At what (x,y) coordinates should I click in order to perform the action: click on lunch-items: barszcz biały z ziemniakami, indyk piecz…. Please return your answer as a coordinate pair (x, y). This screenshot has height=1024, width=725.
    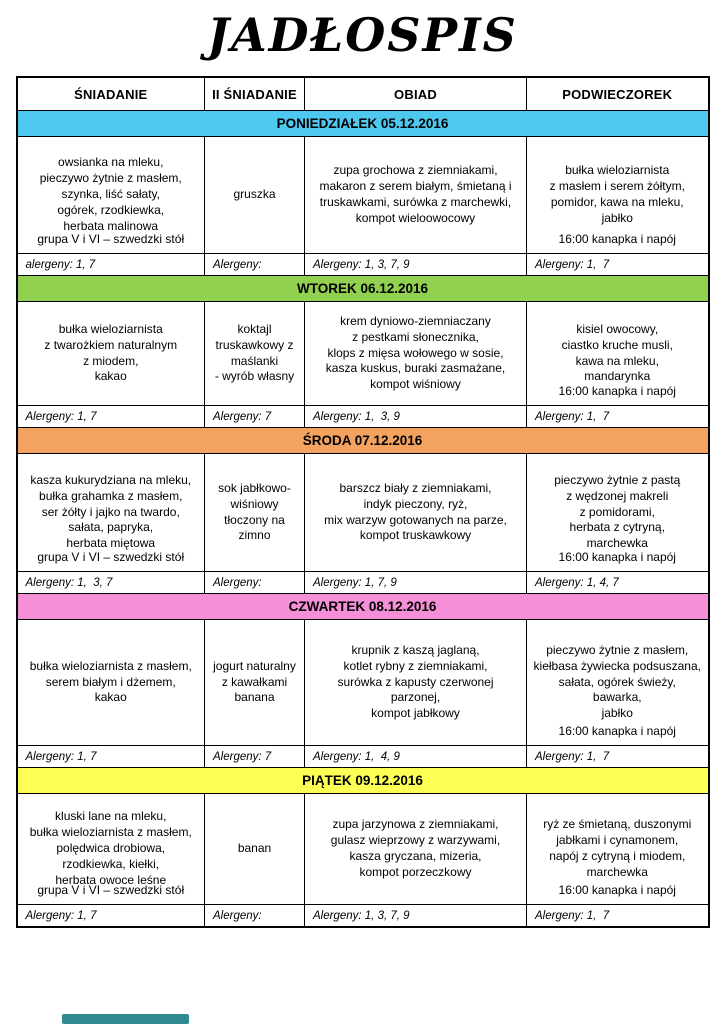
    Looking at the image, I should click on (415, 511).